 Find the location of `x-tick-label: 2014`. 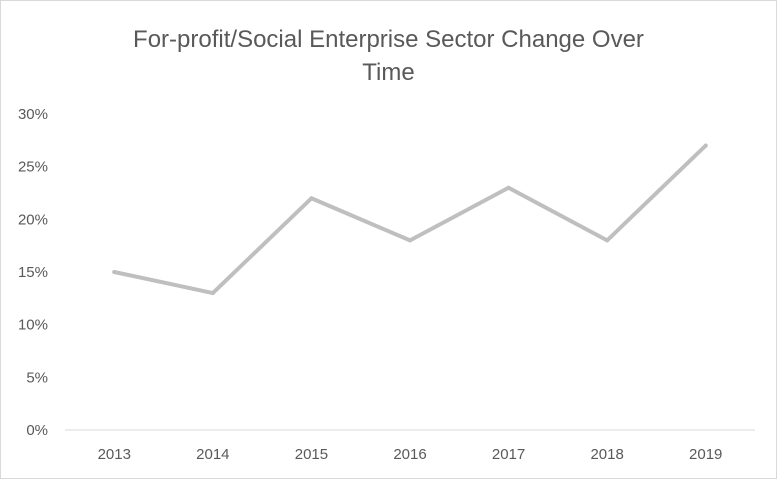

x-tick-label: 2014 is located at coordinates (212, 454).